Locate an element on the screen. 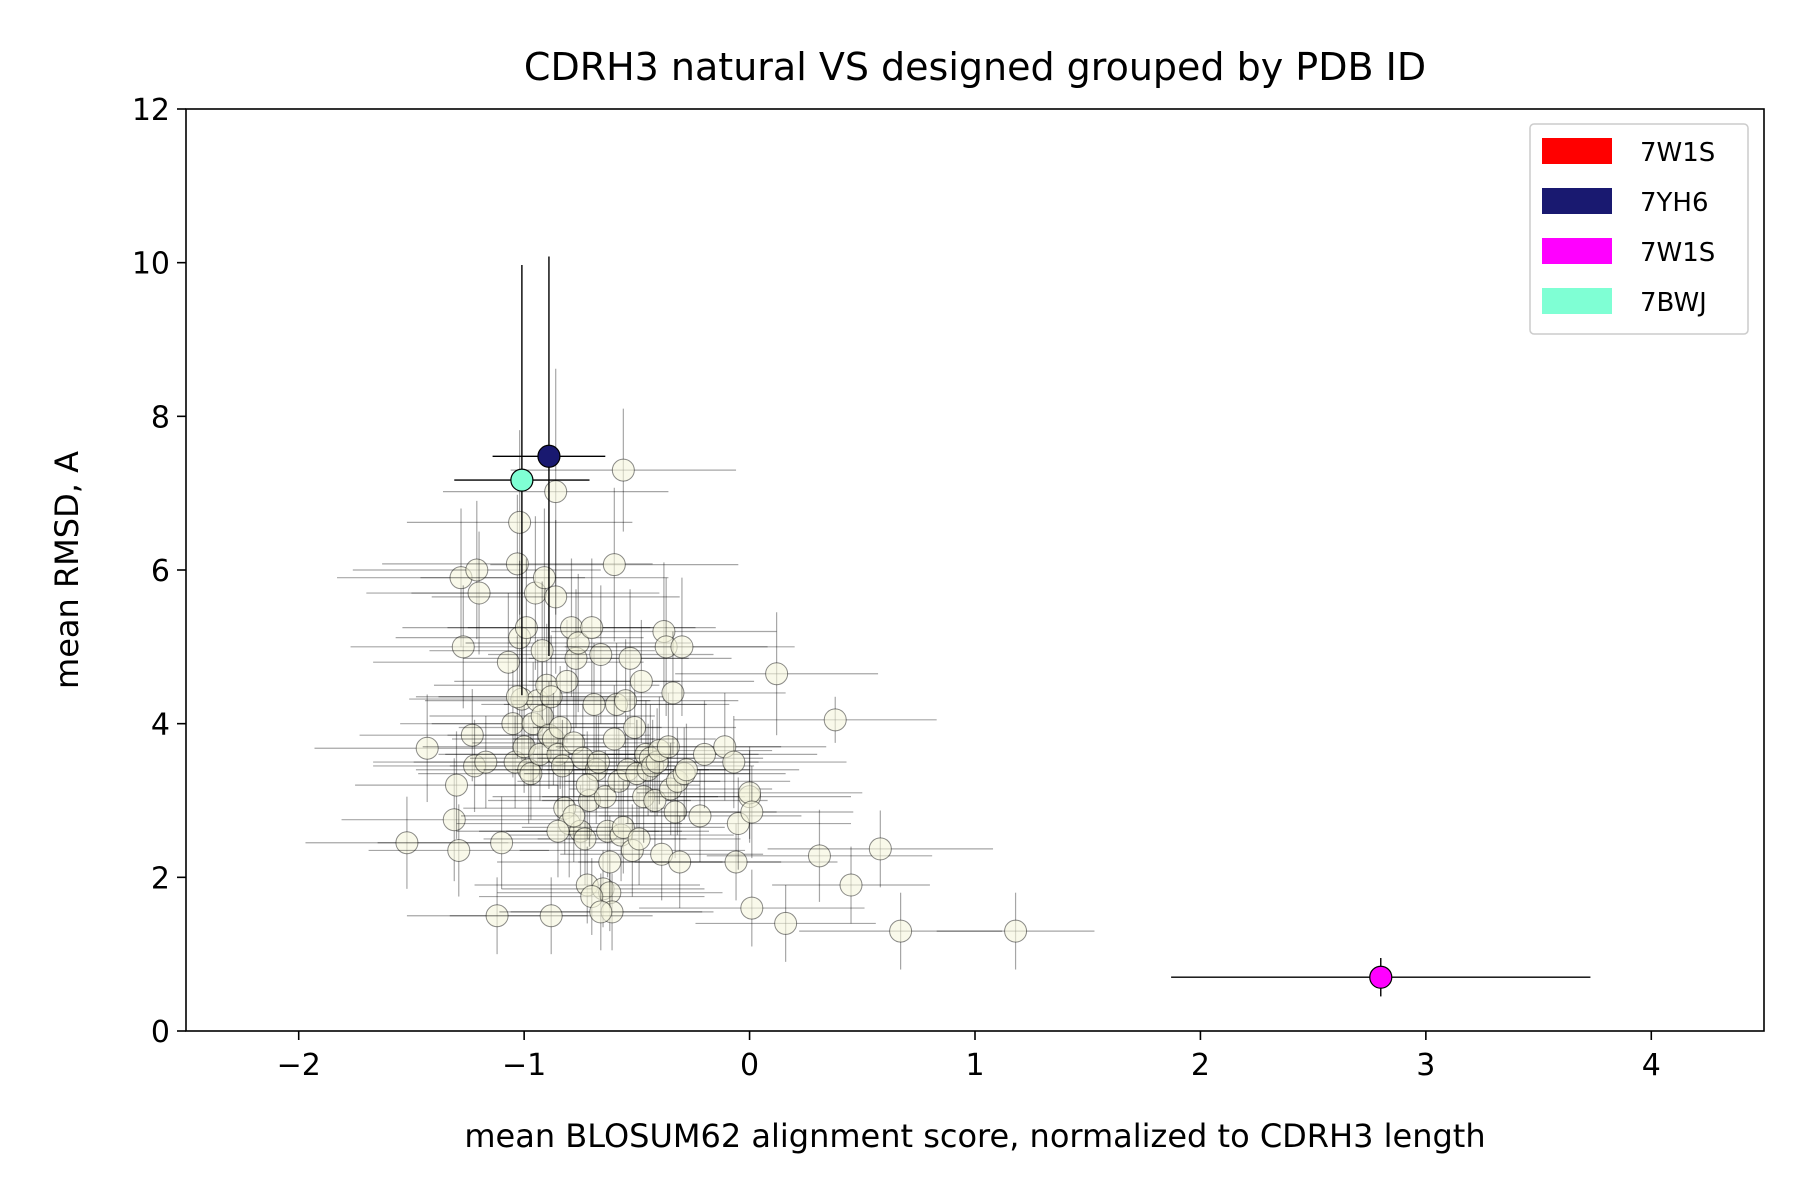 This screenshot has width=1800, height=1200. highlight-point-7yh6 is located at coordinates (549, 456).